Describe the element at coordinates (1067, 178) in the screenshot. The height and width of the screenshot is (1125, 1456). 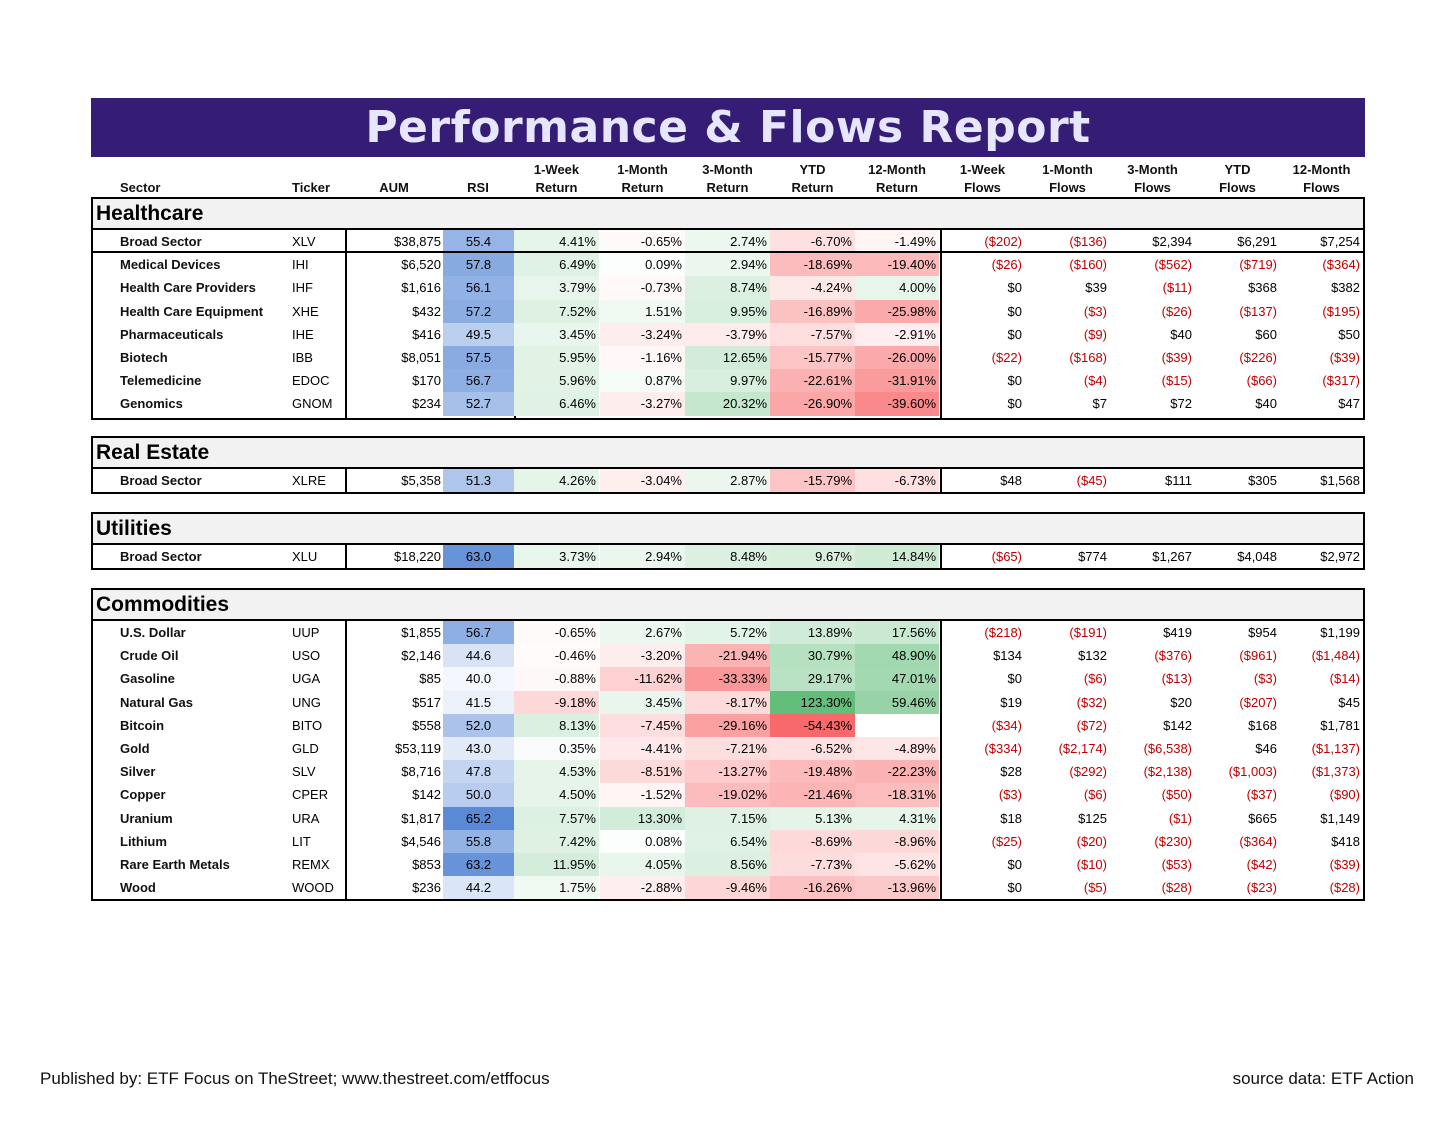
I see `col-header-f1m: 1-Month Flows` at that location.